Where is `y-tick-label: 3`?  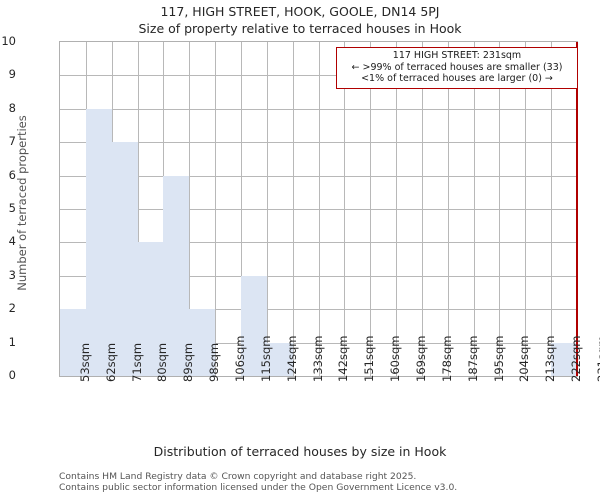
y-tick-label: 3 is located at coordinates (12, 274).